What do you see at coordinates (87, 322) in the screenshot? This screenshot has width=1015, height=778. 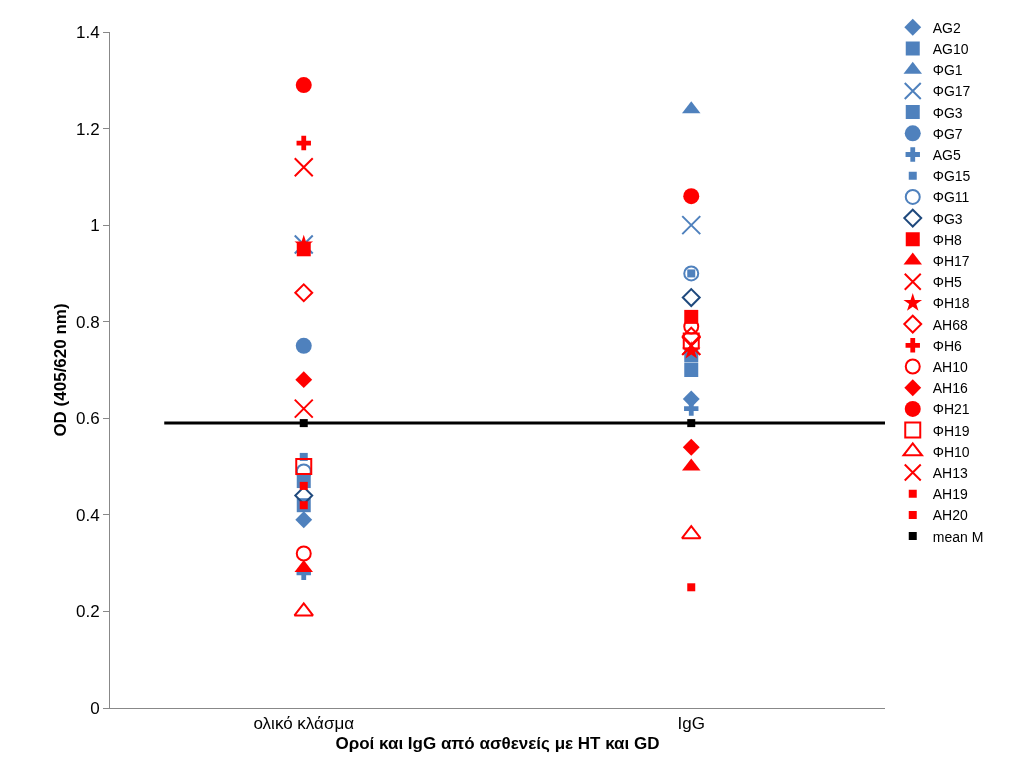 I see `y-tick-label: 0.8` at bounding box center [87, 322].